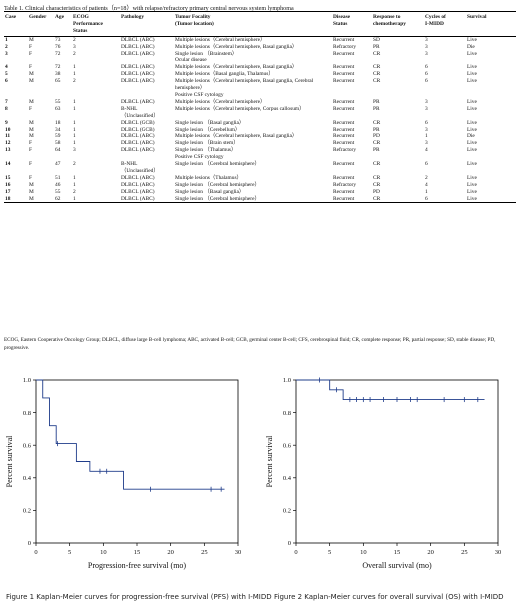 The image size is (520, 607). What do you see at coordinates (8, 177) in the screenshot?
I see `cell-case: 15` at bounding box center [8, 177].